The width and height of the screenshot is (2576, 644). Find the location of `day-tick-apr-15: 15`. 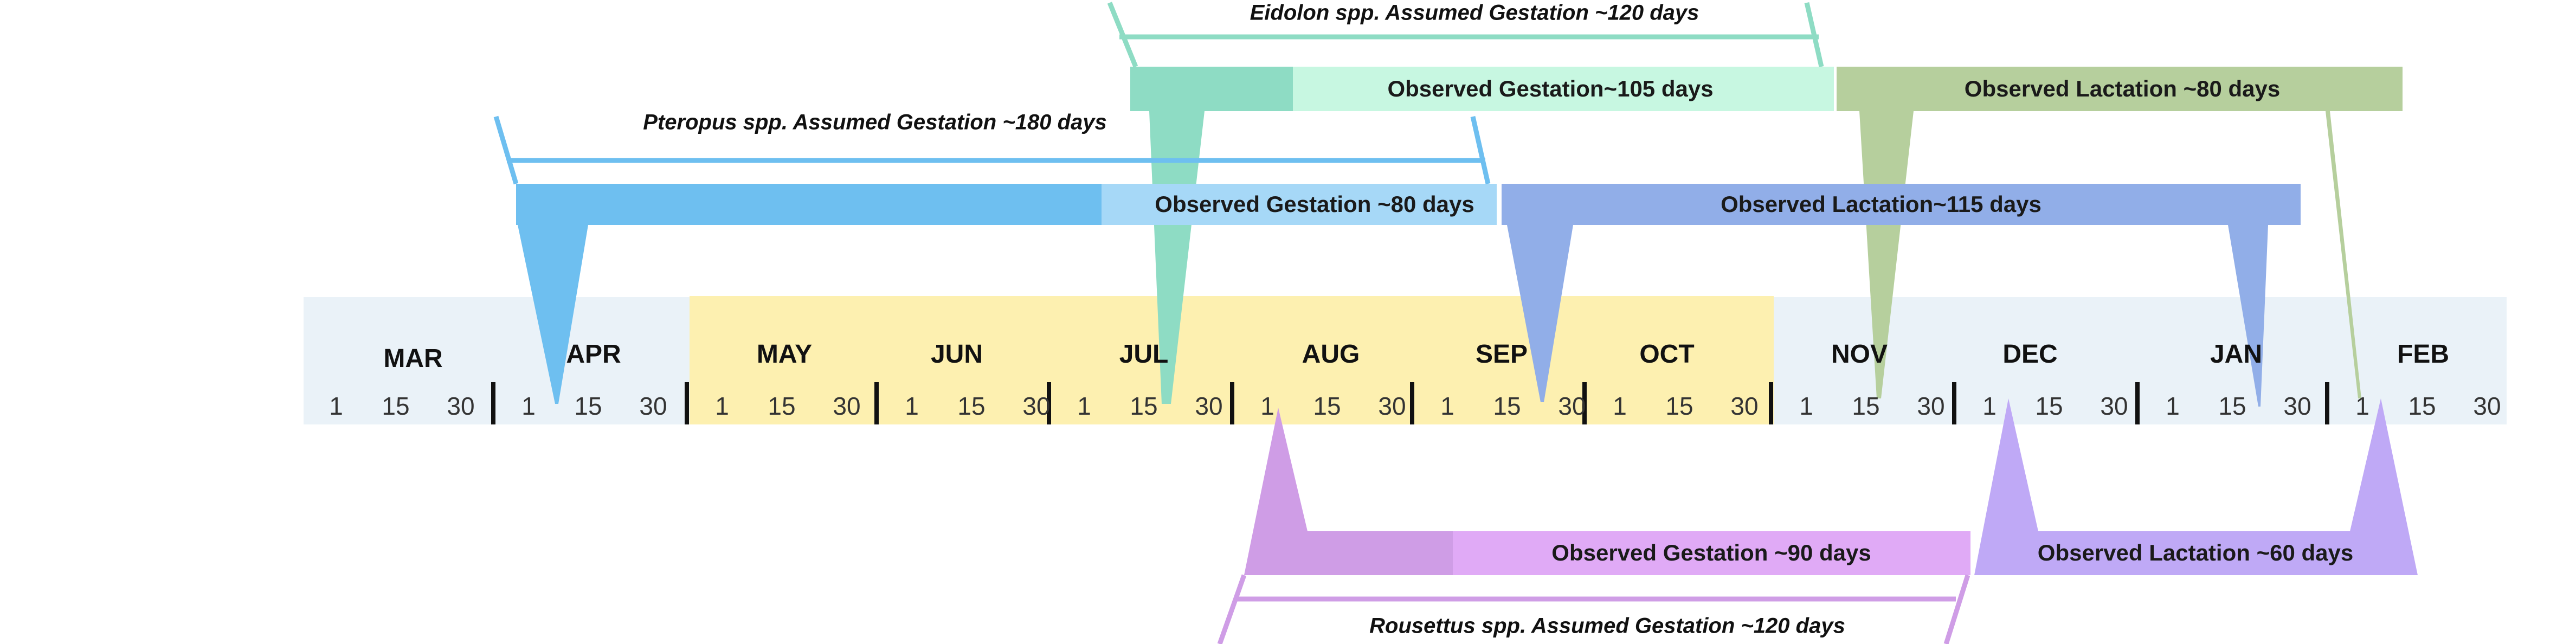

day-tick-apr-15: 15 is located at coordinates (588, 406).